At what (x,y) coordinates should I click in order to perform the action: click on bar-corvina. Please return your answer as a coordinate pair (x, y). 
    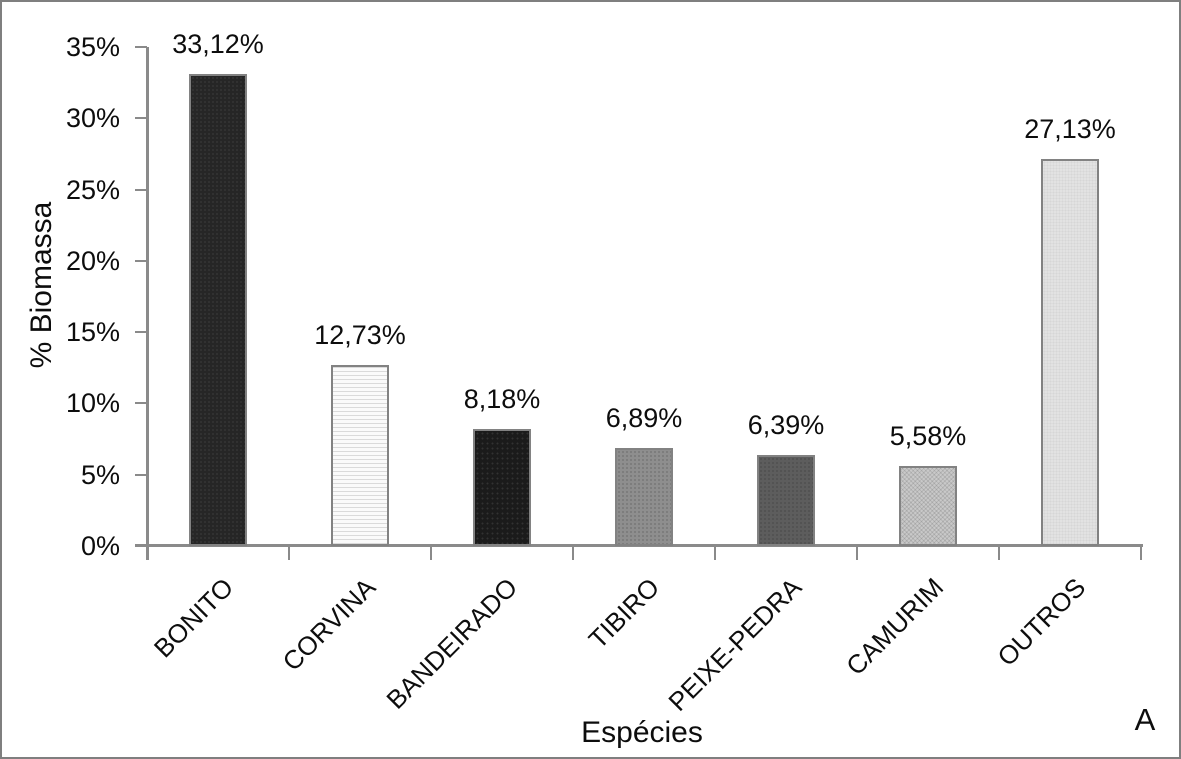
    Looking at the image, I should click on (360, 455).